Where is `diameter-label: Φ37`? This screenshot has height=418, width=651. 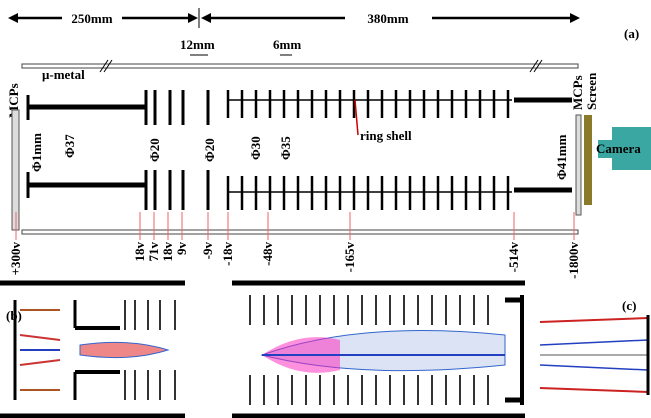 diameter-label: Φ37 is located at coordinates (69, 146).